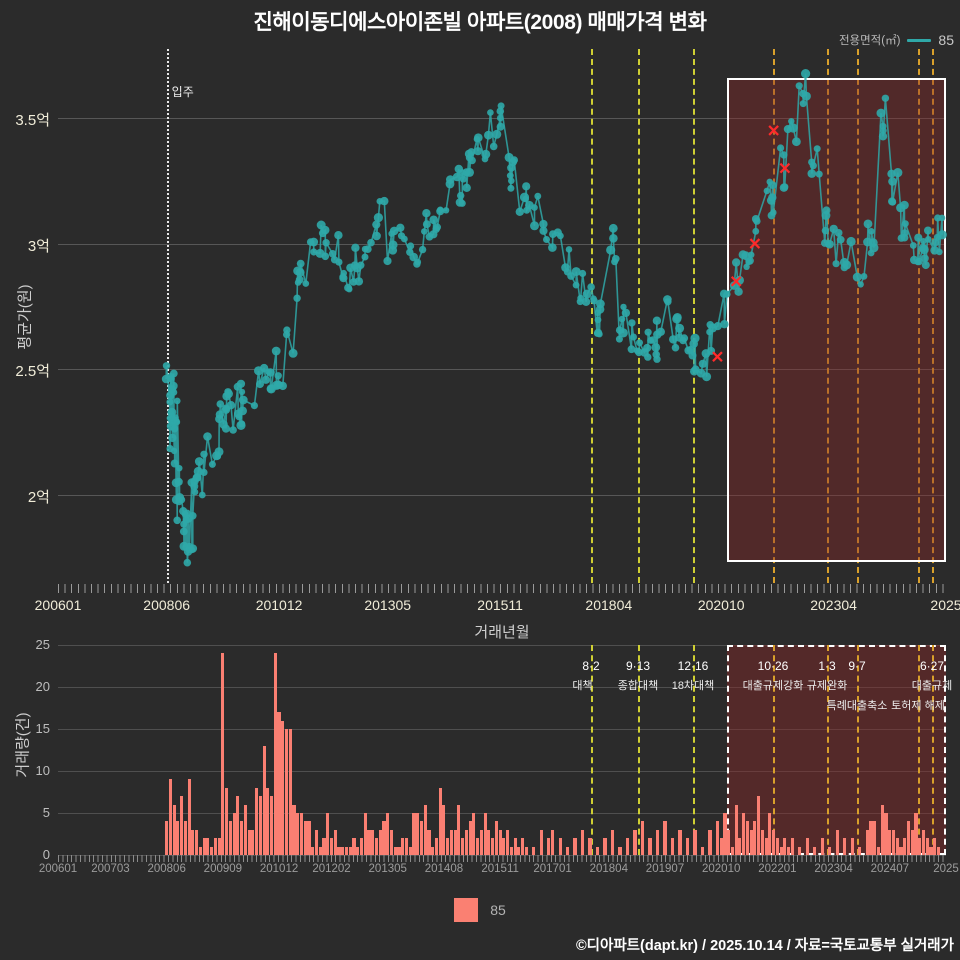 This screenshot has height=960, width=960. I want to click on volume-x-tick: 200909, so click(223, 869).